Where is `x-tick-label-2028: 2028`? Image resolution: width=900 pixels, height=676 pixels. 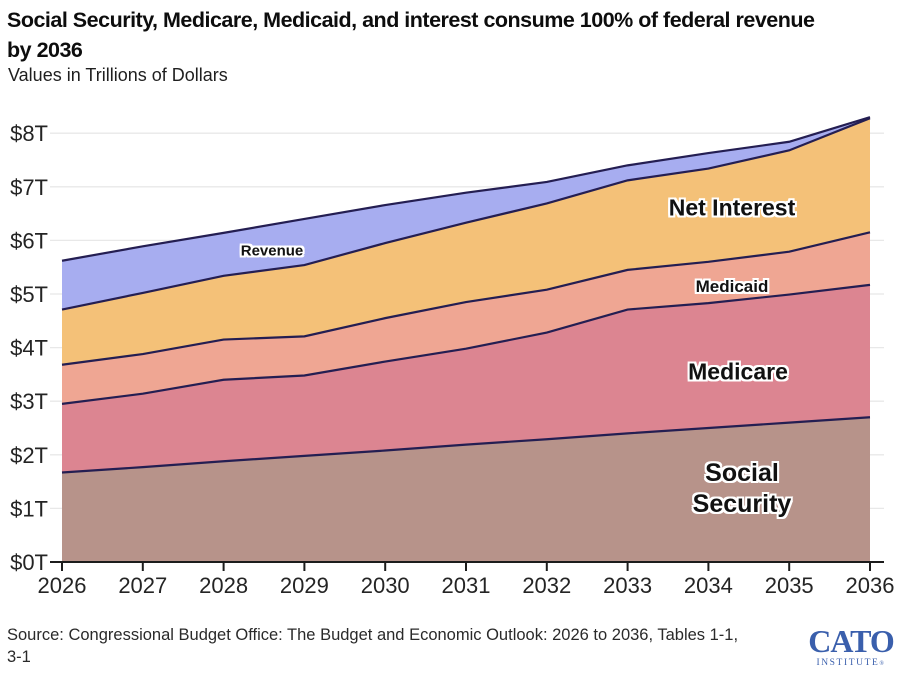 x-tick-label-2028: 2028 is located at coordinates (223, 585).